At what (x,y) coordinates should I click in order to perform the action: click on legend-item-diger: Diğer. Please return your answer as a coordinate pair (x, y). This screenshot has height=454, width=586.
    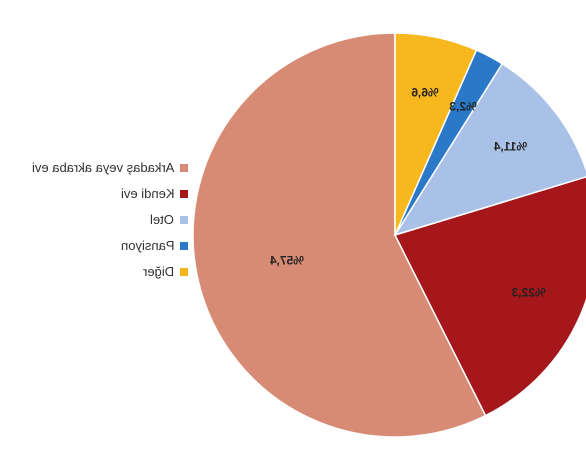
    Looking at the image, I should click on (100, 272).